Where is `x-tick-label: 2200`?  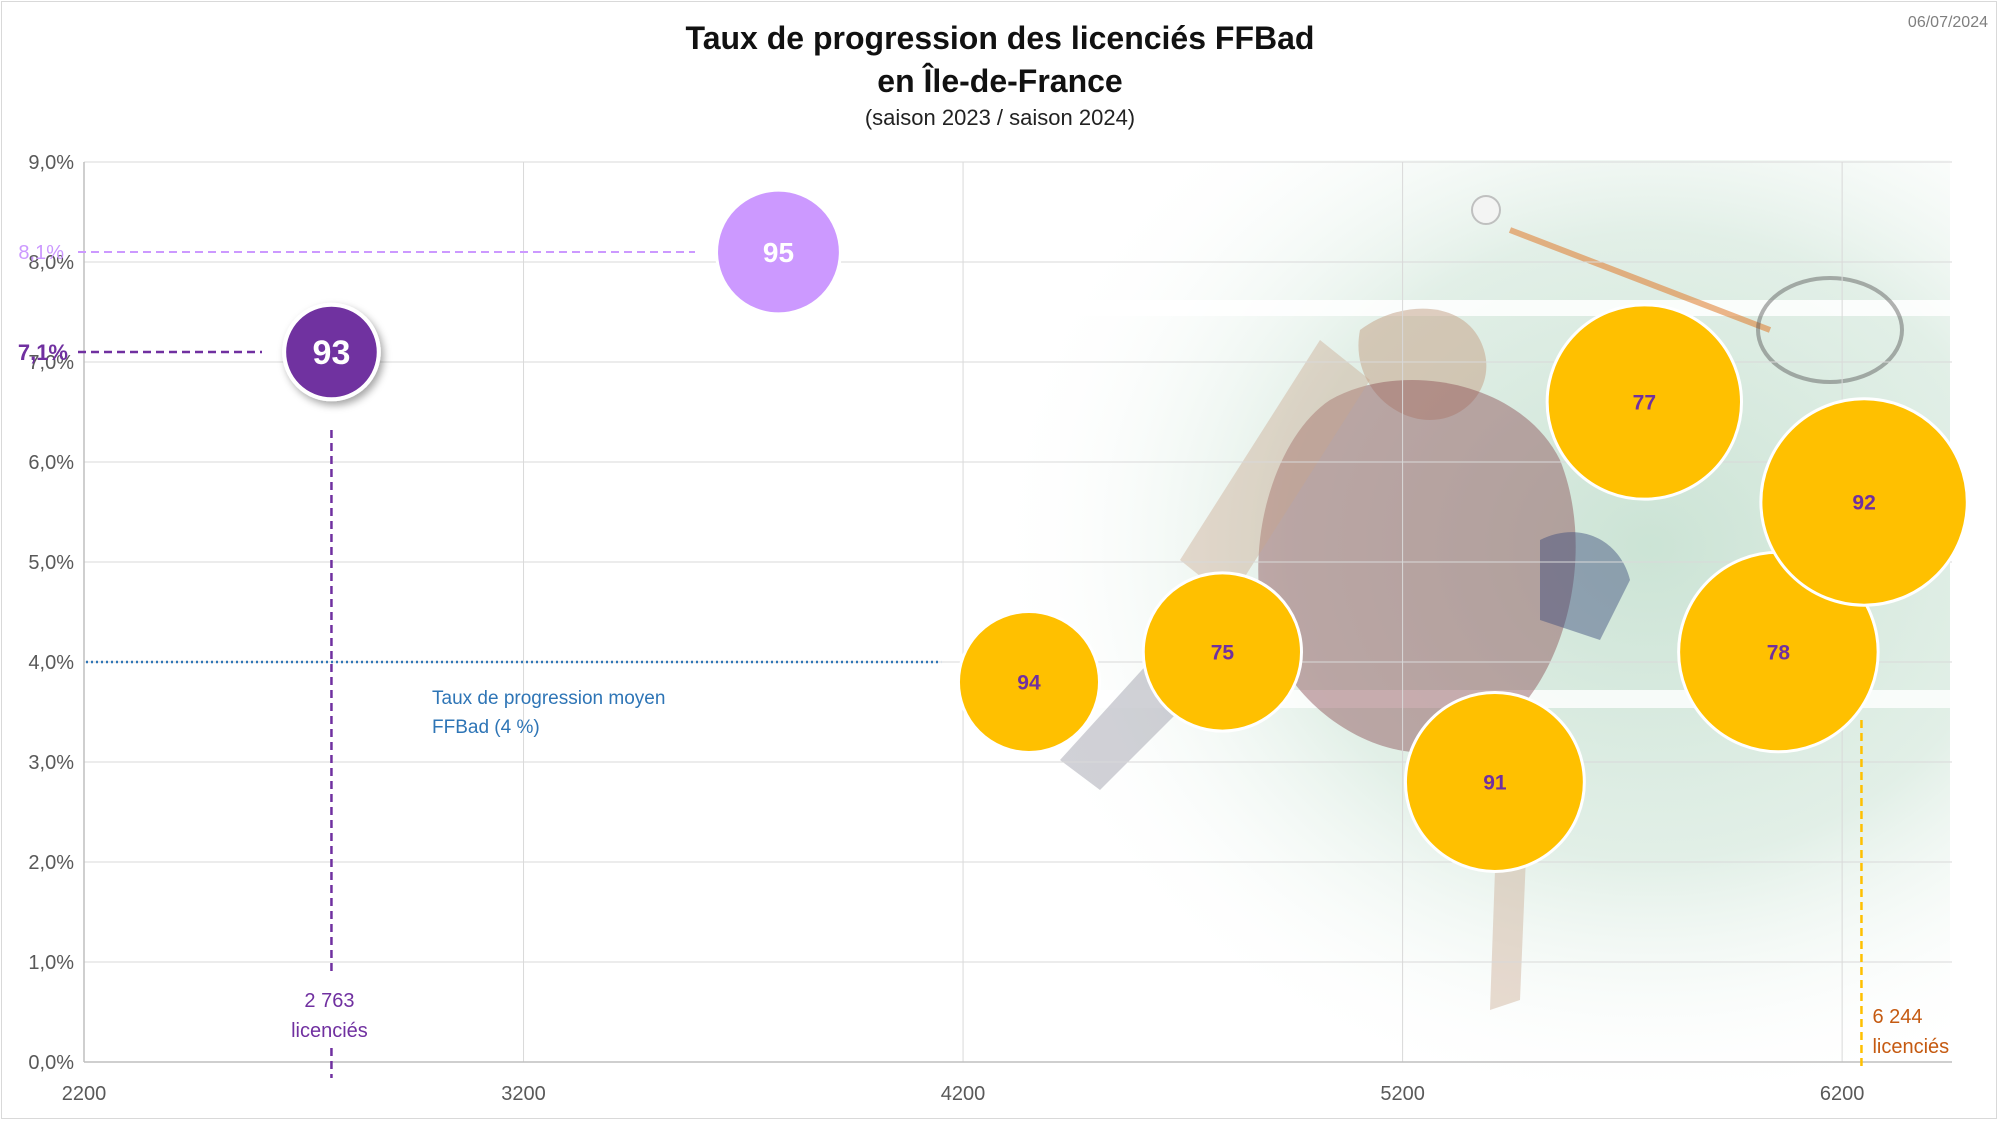 x-tick-label: 2200 is located at coordinates (84, 1094).